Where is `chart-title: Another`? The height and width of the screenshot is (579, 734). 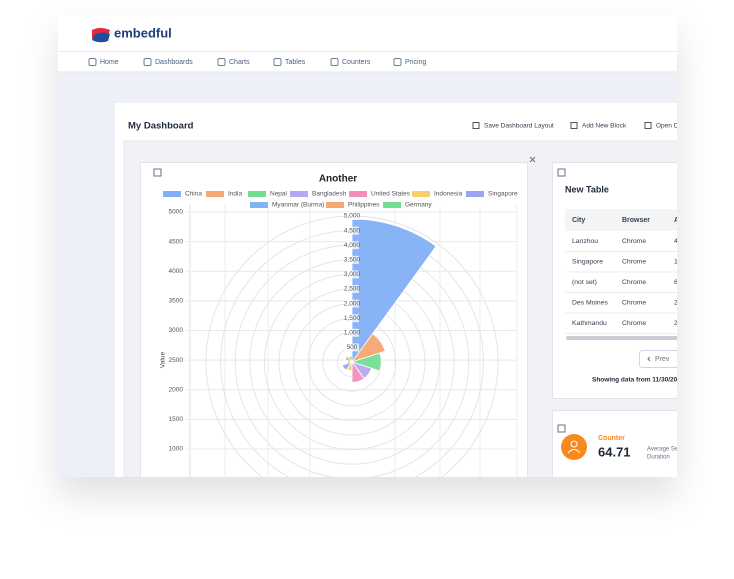 chart-title: Another is located at coordinates (338, 179).